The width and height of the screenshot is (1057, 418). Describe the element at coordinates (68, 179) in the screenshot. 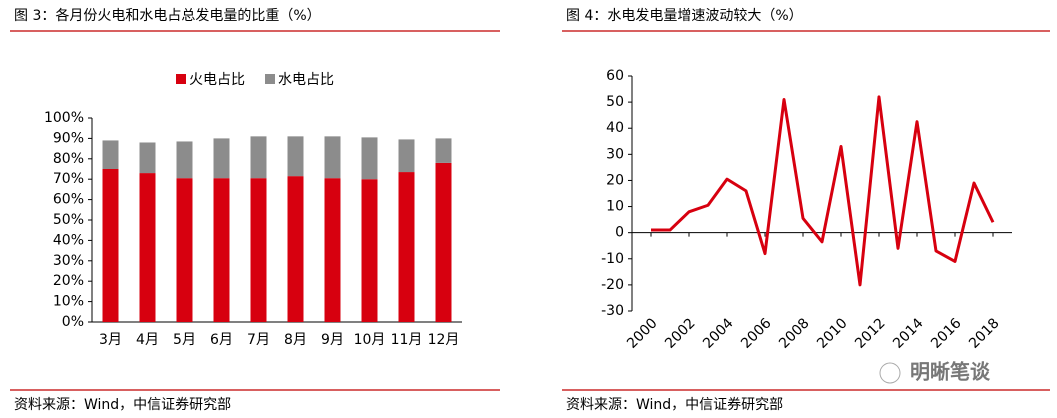

I see `y-tick-label: 70%` at that location.